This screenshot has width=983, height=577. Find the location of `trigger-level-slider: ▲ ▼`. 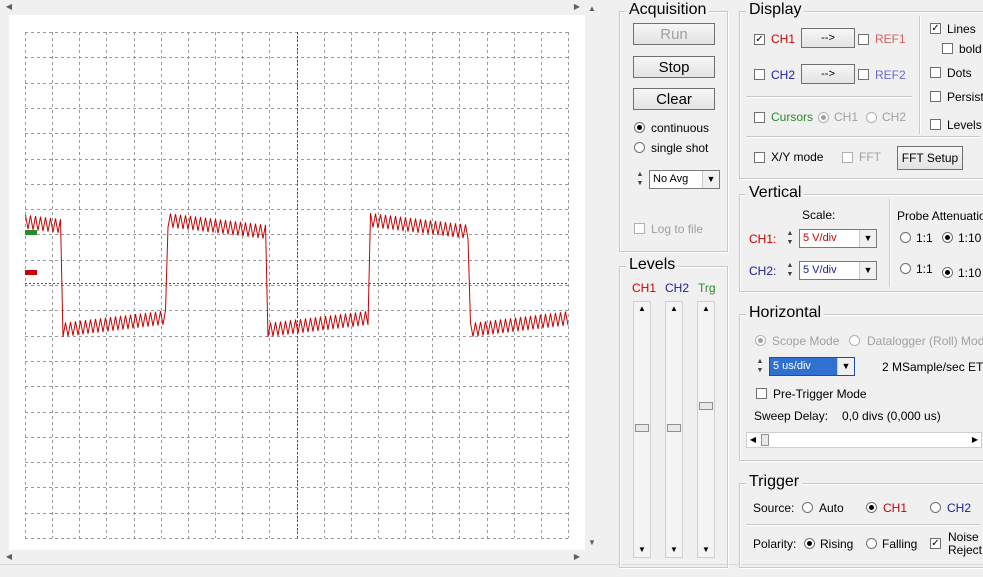

trigger-level-slider: ▲ ▼ is located at coordinates (706, 429).